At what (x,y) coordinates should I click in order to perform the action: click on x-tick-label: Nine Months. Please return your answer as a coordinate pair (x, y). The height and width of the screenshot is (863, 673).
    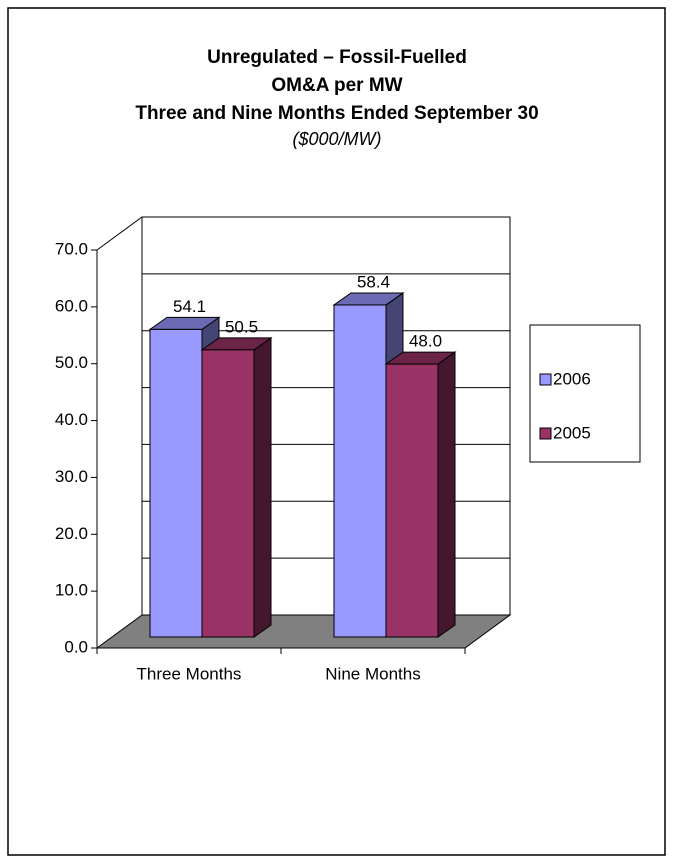
    Looking at the image, I should click on (372, 673).